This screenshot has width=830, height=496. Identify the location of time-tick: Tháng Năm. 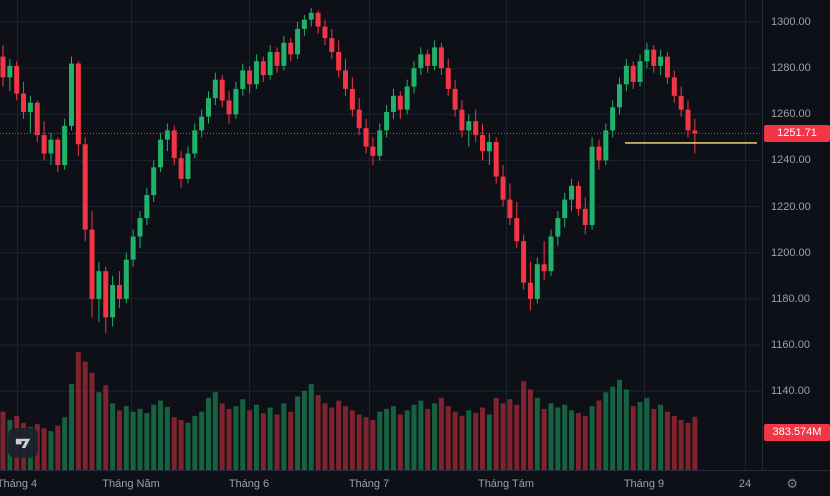
(131, 484).